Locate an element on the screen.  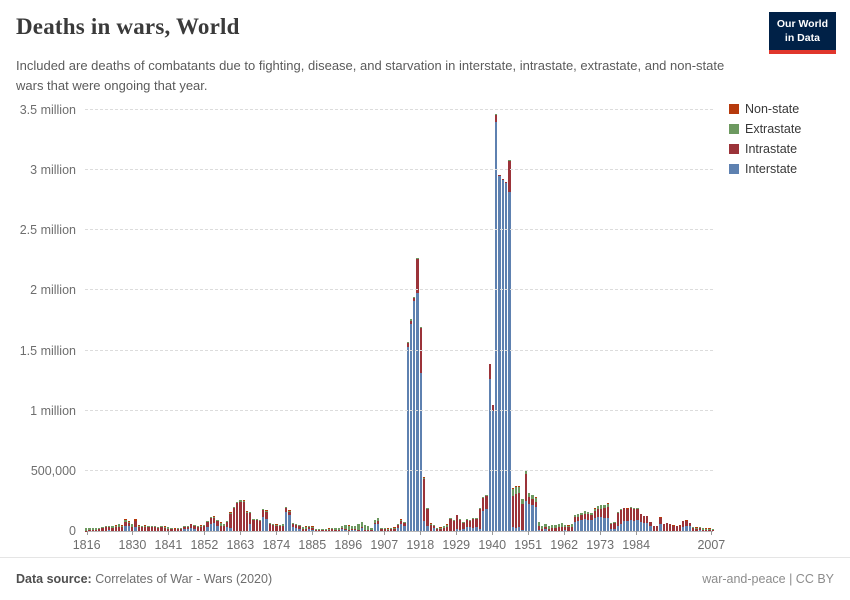
bar-1928 is located at coordinates (453, 320).